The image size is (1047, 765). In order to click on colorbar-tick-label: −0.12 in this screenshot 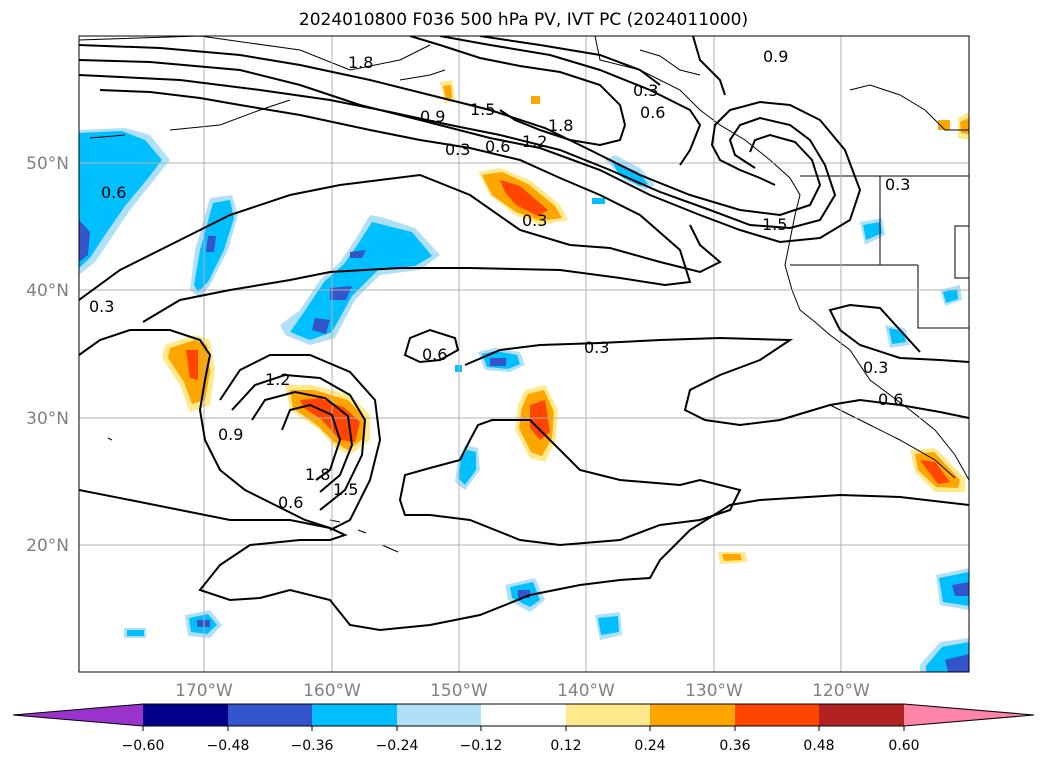, I will do `click(481, 746)`.